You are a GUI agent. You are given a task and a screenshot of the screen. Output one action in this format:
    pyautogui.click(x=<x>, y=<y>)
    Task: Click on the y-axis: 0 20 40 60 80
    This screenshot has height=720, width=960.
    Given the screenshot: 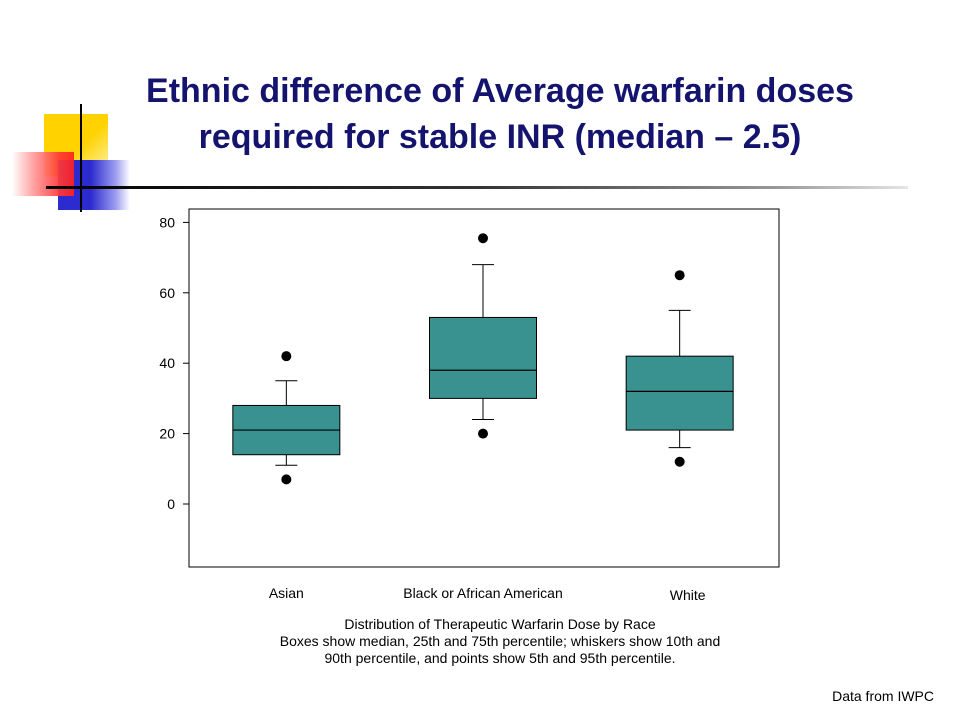 What is the action you would take?
    pyautogui.click(x=174, y=363)
    